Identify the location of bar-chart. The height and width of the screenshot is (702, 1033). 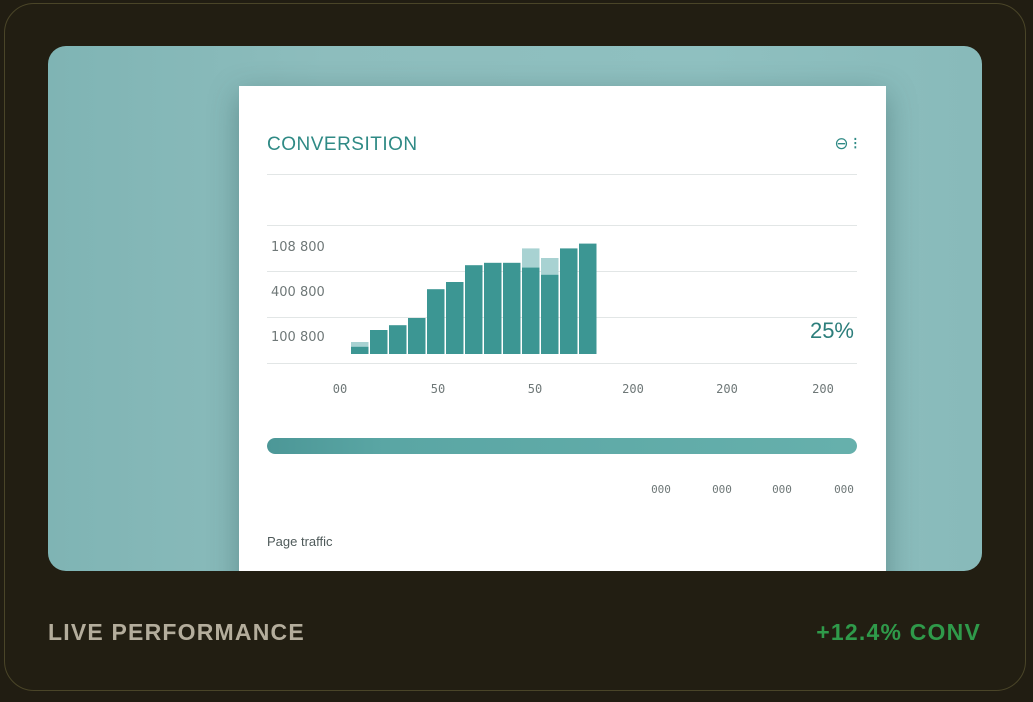
(474, 298).